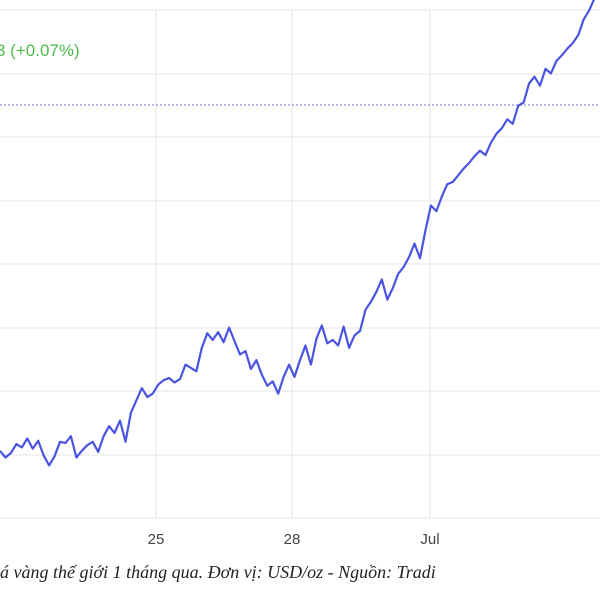 This screenshot has width=600, height=600. I want to click on x-tick-label: 28, so click(292, 539).